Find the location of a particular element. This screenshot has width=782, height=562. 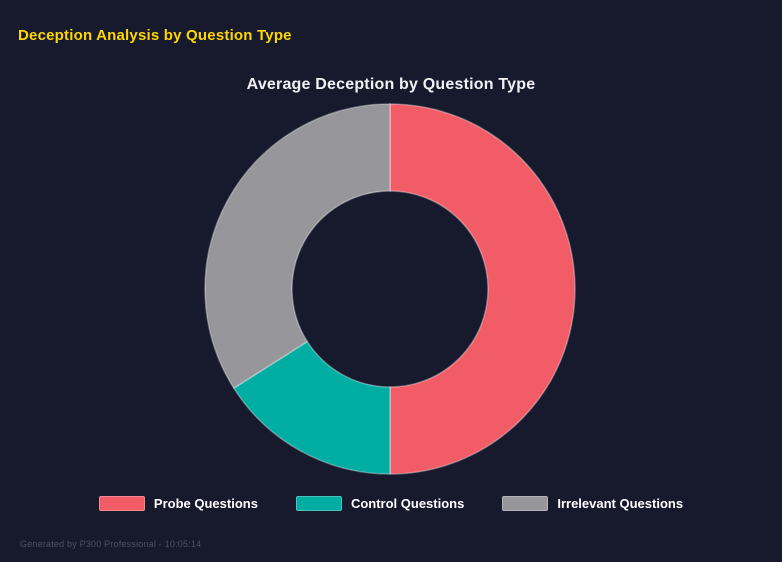

legend-item-1: Control Questions is located at coordinates (380, 503).